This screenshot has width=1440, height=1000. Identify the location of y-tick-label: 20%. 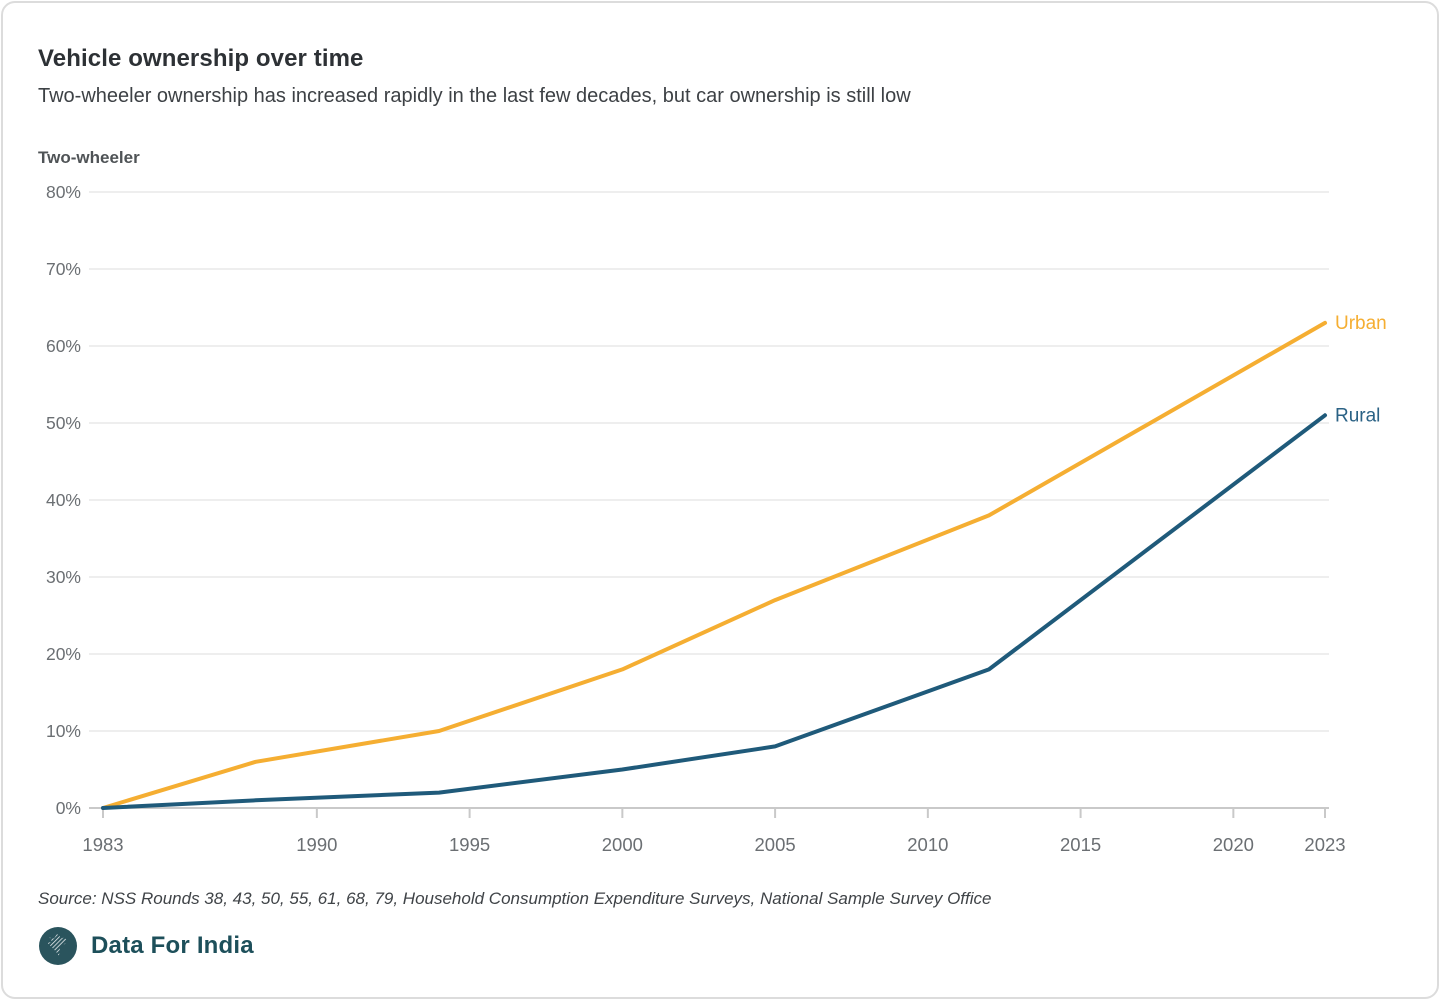
(63, 654).